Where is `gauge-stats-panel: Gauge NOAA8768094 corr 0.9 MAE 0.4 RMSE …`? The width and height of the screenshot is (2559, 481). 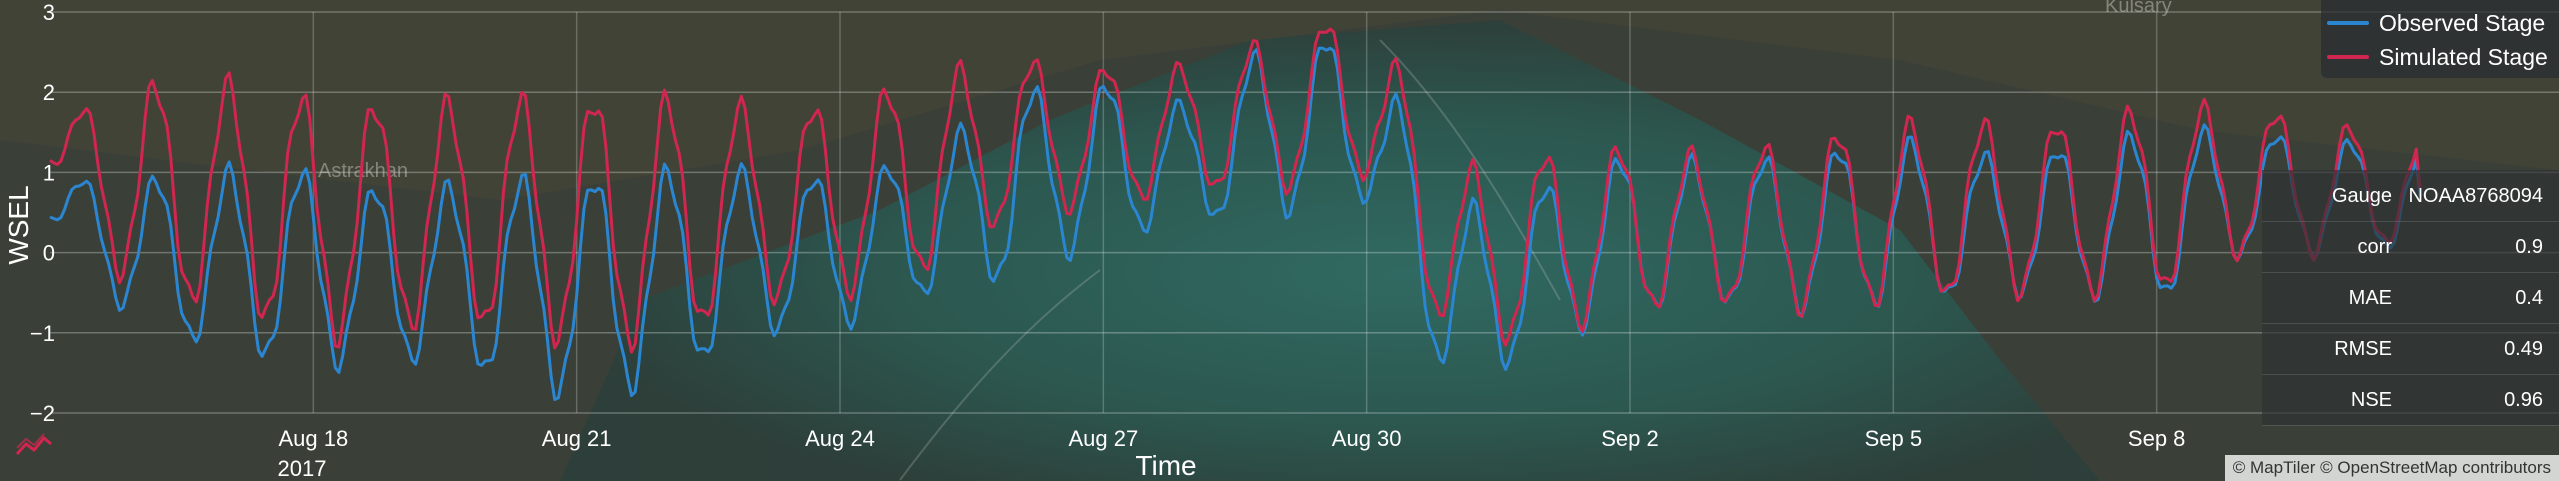
gauge-stats-panel: Gauge NOAA8768094 corr 0.9 MAE 0.4 RMSE … is located at coordinates (2410, 298).